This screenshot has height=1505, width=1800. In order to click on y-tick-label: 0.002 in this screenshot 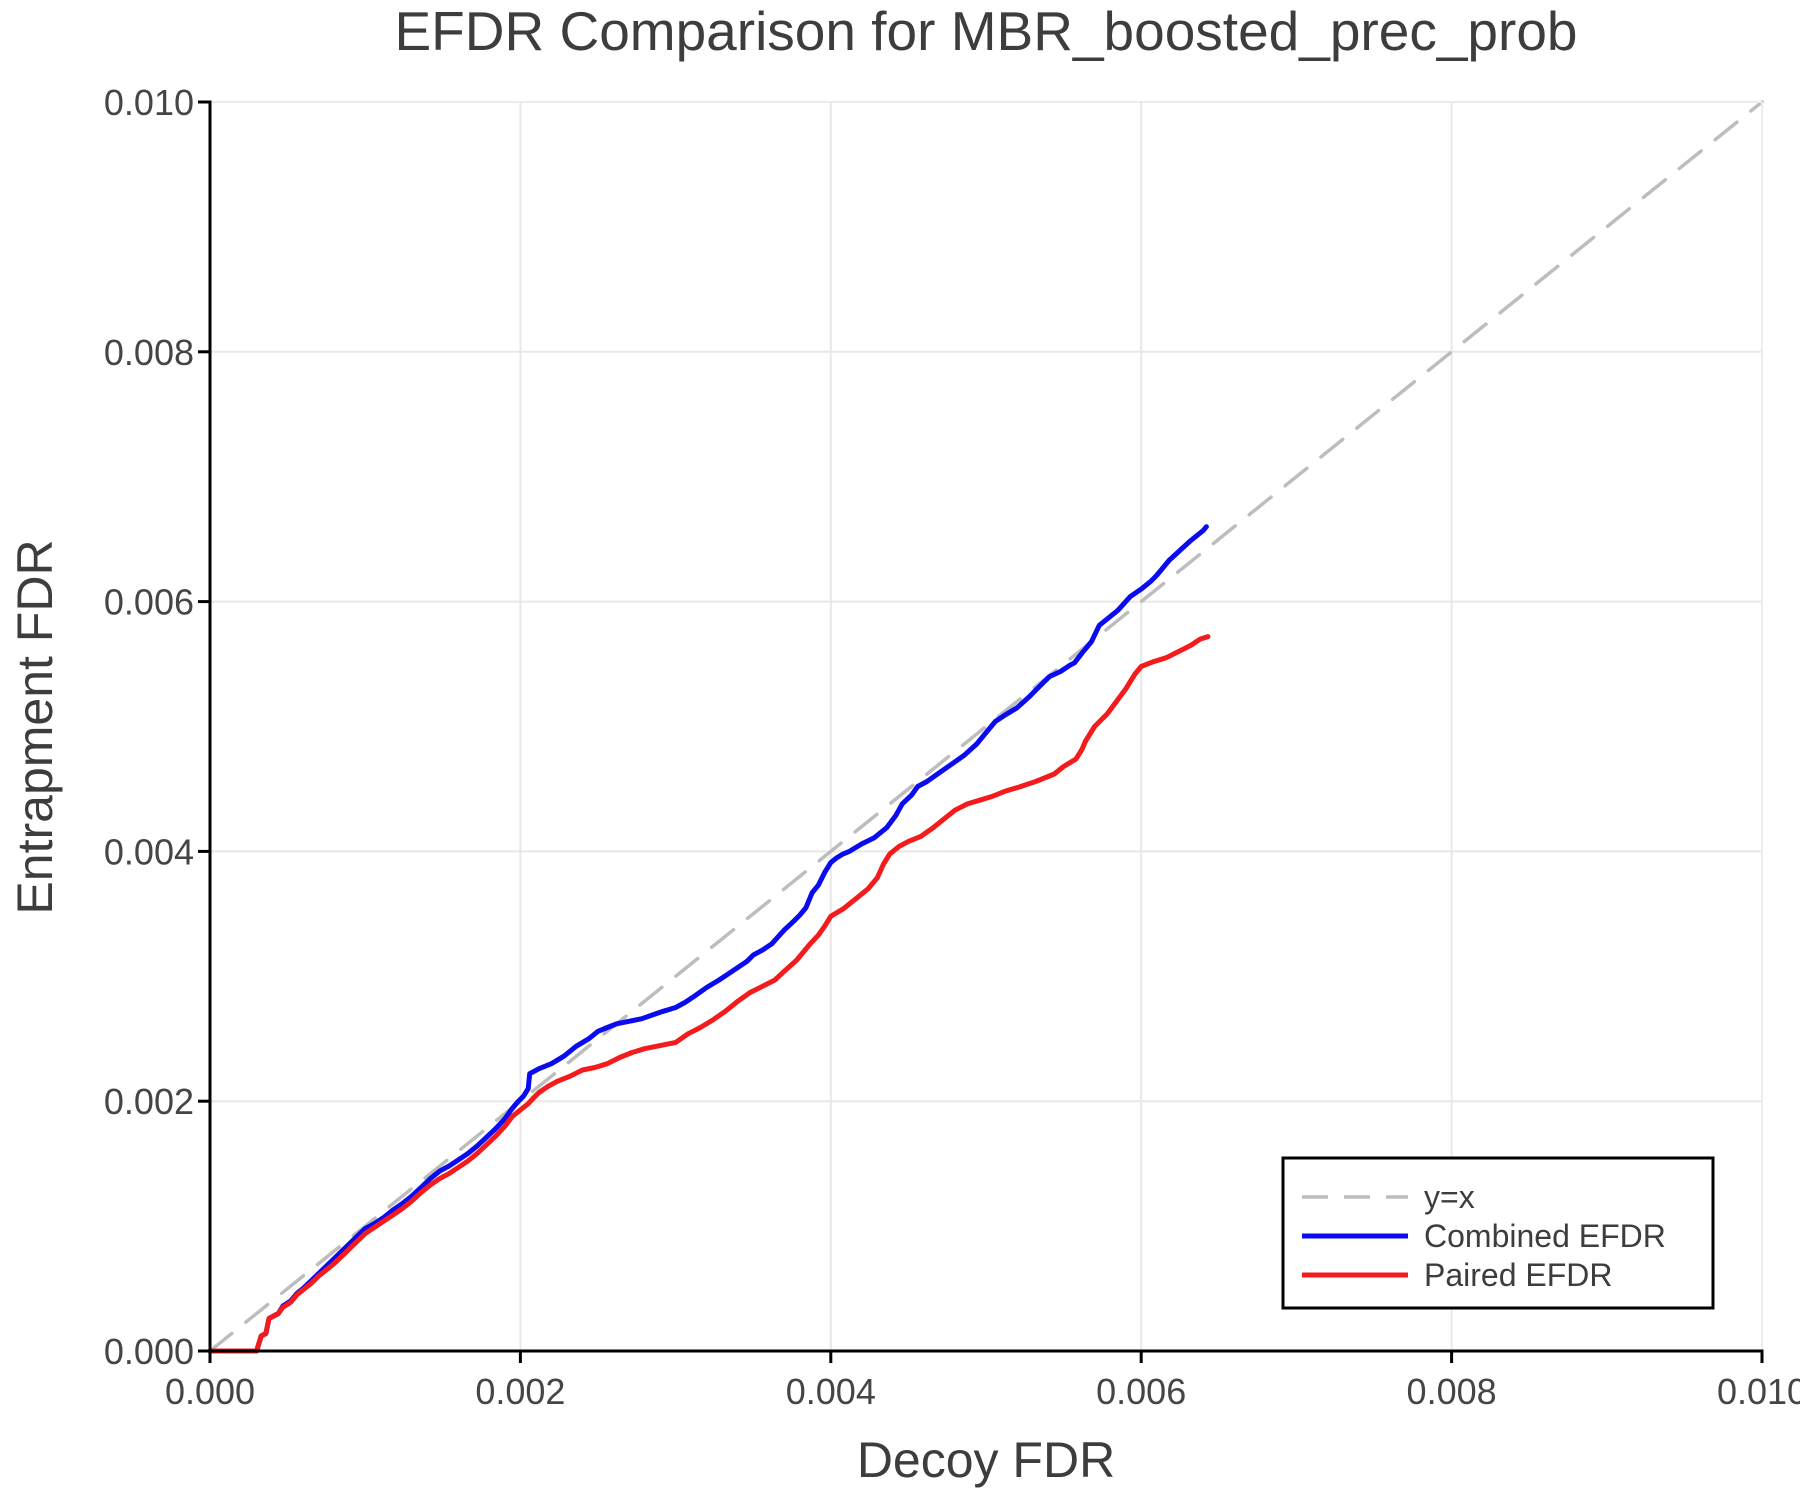, I will do `click(149, 1101)`.